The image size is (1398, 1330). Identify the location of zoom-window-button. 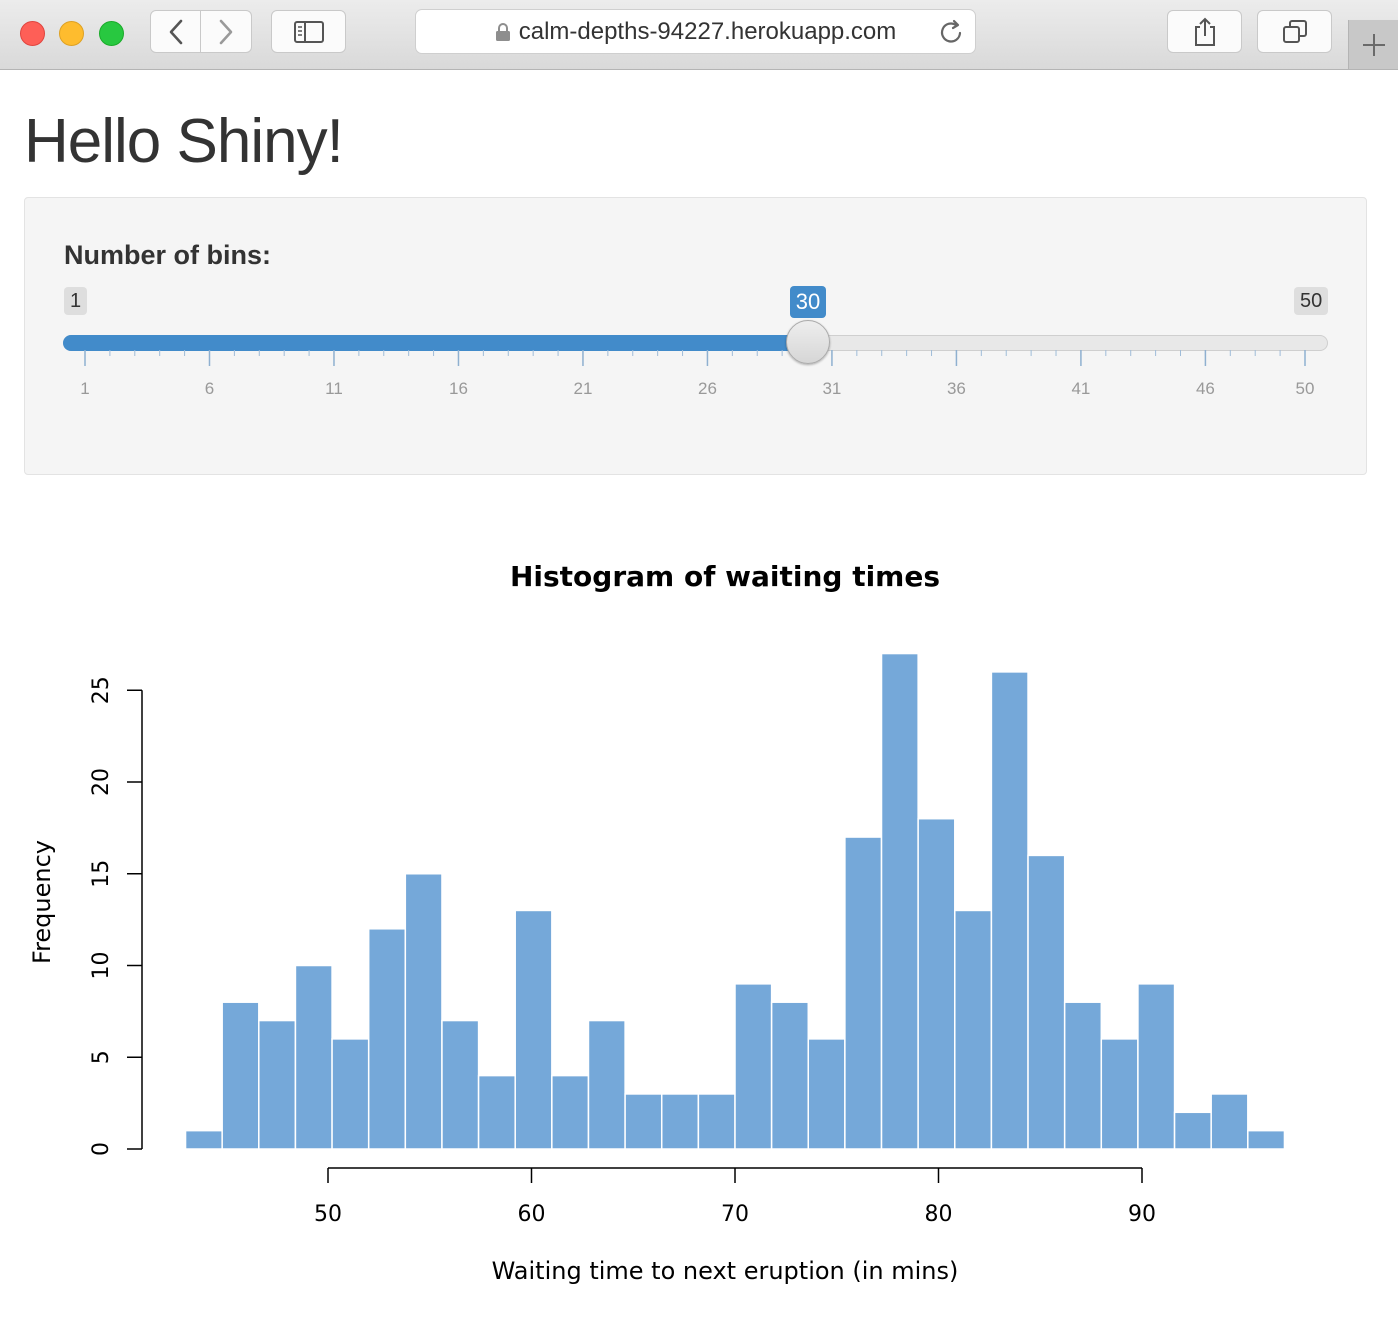
(111, 33).